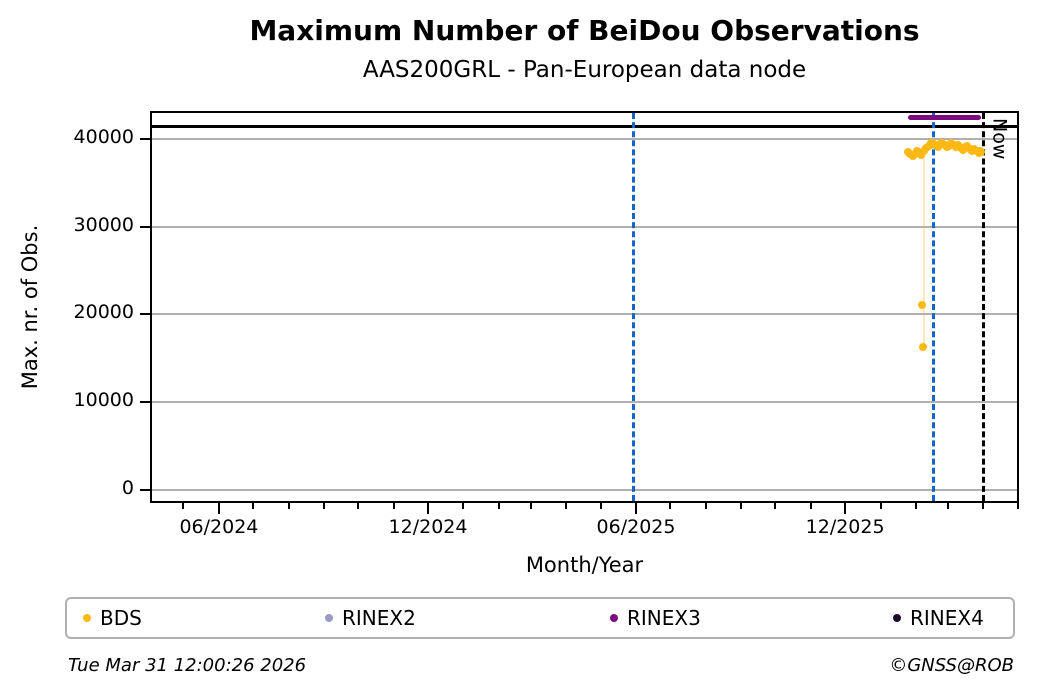 The width and height of the screenshot is (1040, 699). What do you see at coordinates (584, 70) in the screenshot?
I see `chart-subtitle: AAS200GRL - Pan-European data node` at bounding box center [584, 70].